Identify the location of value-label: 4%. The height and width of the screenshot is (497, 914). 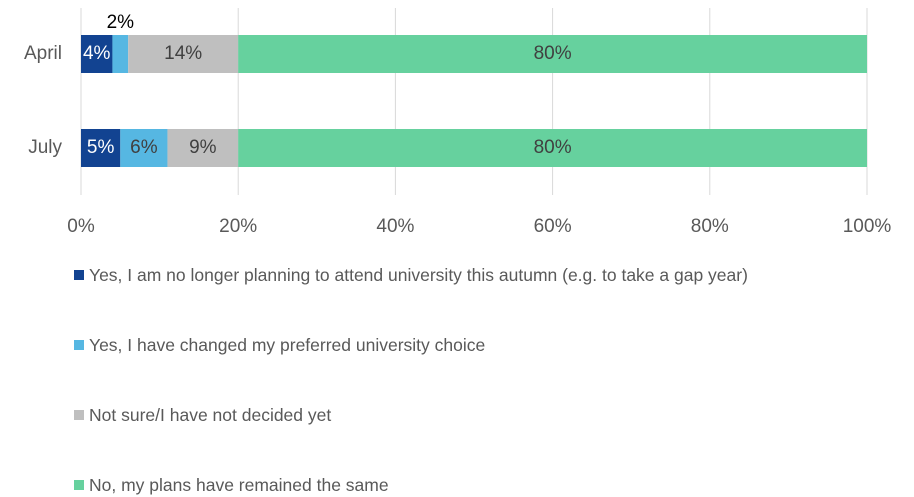
(97, 53).